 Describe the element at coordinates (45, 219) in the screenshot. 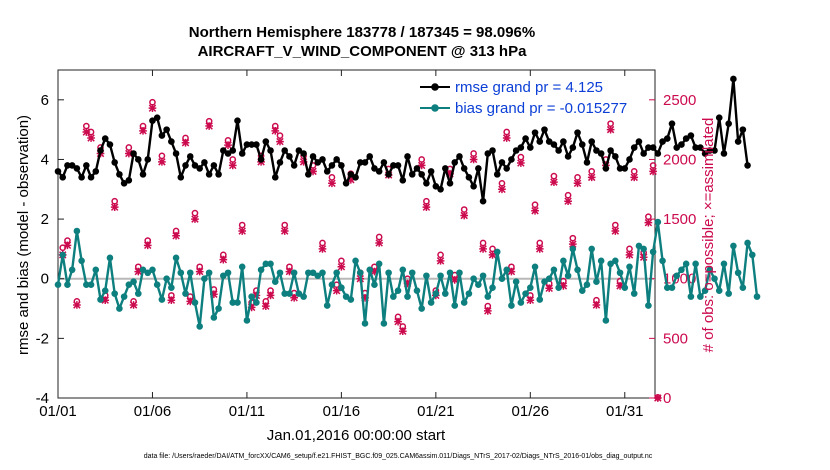

I see `y-left-tick-label: 2` at that location.